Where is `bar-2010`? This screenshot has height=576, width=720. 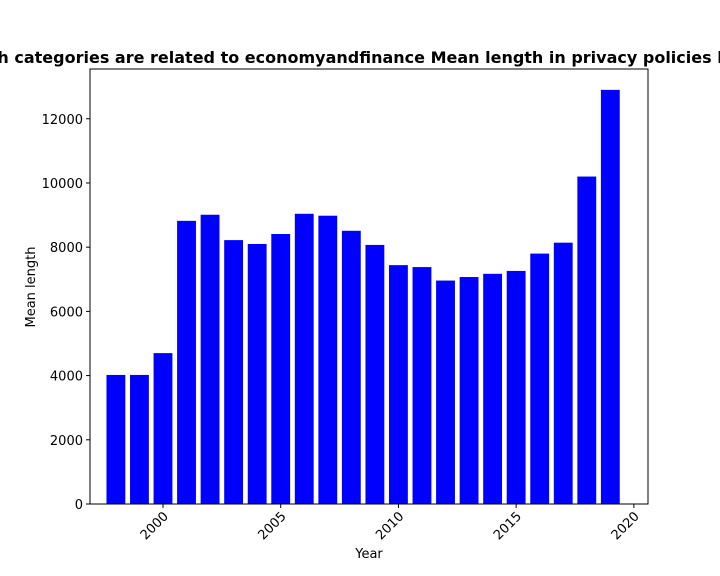
bar-2010 is located at coordinates (398, 384).